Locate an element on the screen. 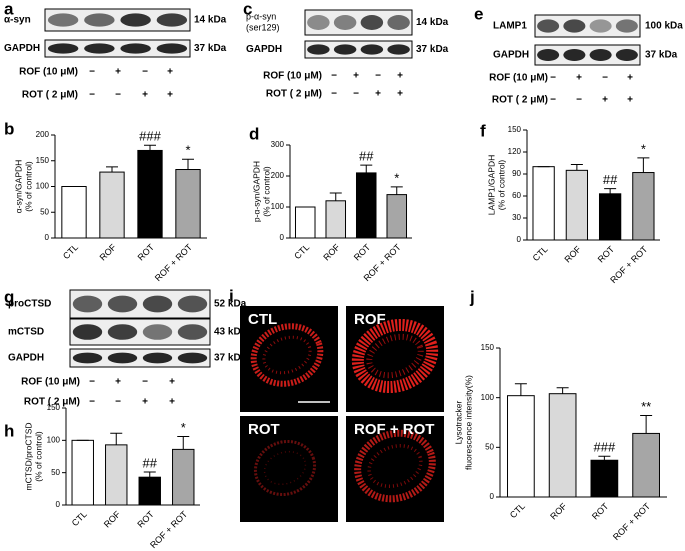 This screenshot has height=551, width=685. significance-label: * is located at coordinates (396, 177).